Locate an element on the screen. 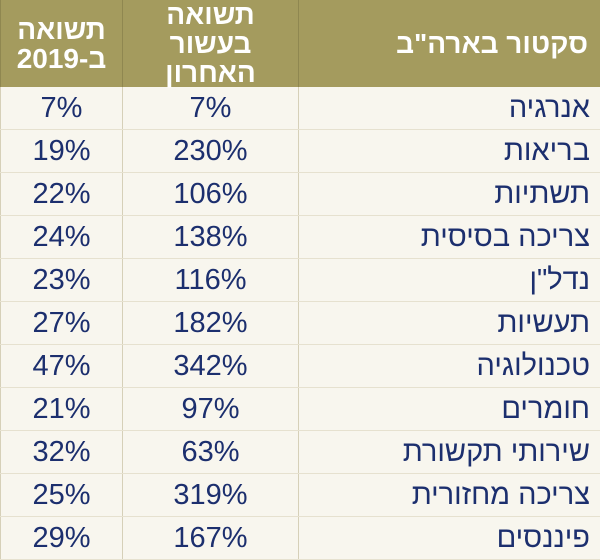  decade-return-cell: 116% is located at coordinates (211, 280).